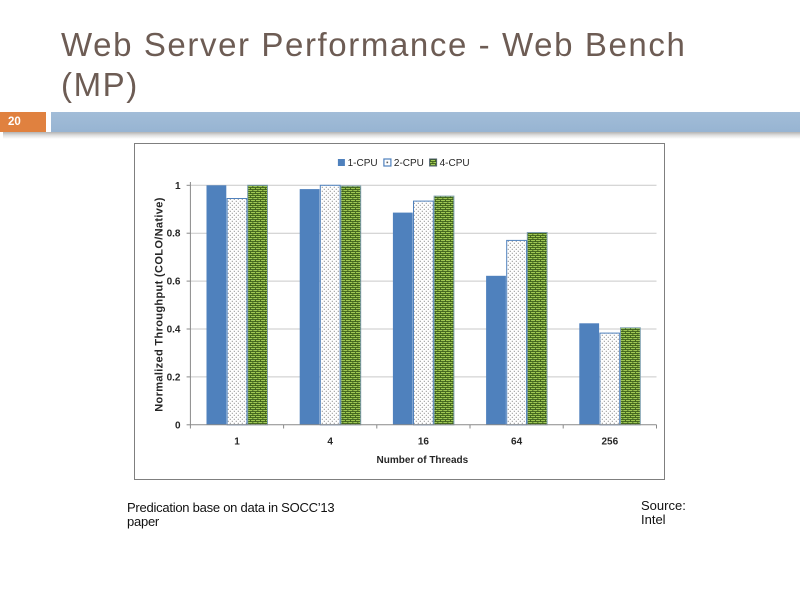  Describe the element at coordinates (160, 304) in the screenshot. I see `svg-text:Normalized Throughput (COLO/Na: Normalized Throughput (COLO/Native)` at that location.